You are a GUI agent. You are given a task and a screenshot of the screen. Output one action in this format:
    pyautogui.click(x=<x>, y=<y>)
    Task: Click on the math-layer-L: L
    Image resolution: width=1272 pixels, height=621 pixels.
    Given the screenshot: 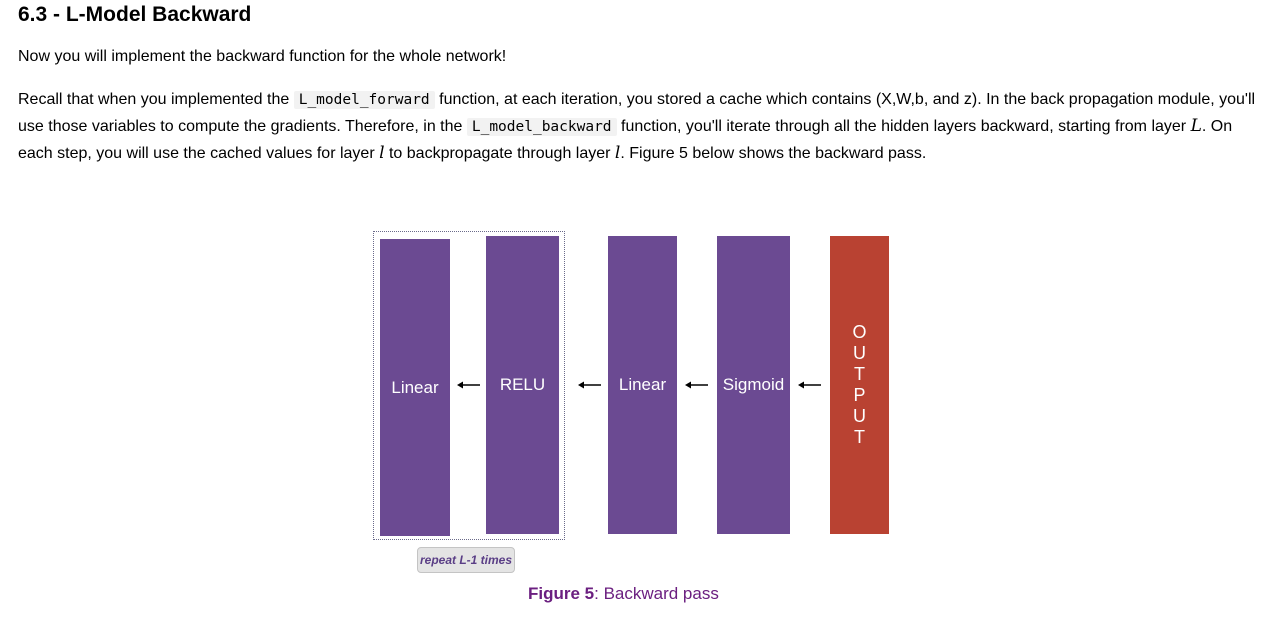 What is the action you would take?
    pyautogui.click(x=1196, y=126)
    